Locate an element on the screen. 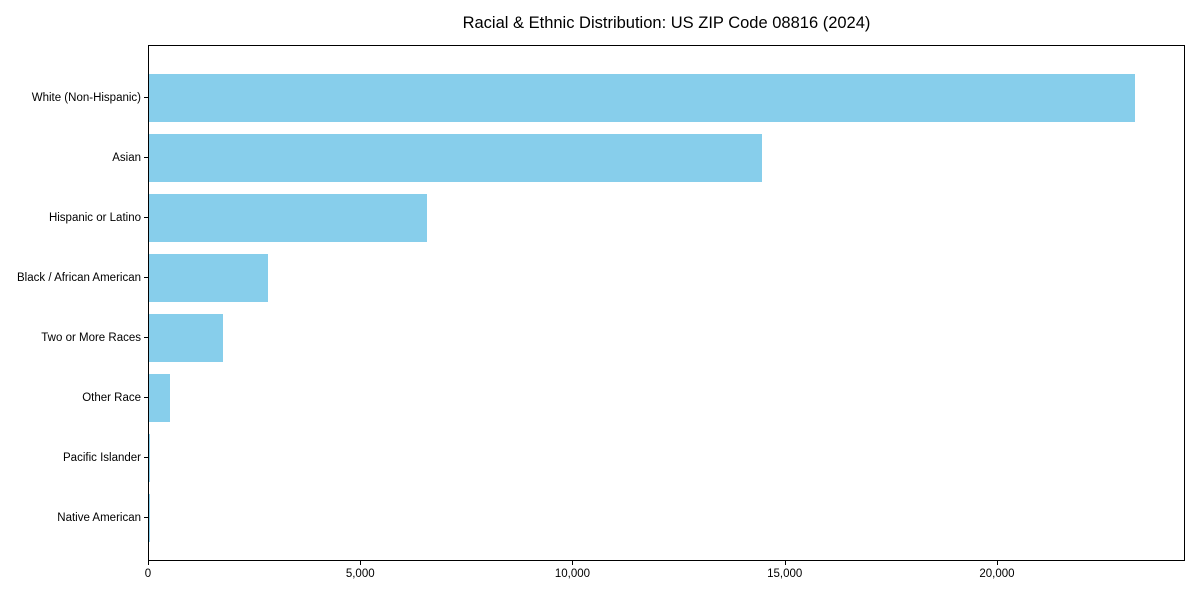  bar-two-or-more-races is located at coordinates (186, 338).